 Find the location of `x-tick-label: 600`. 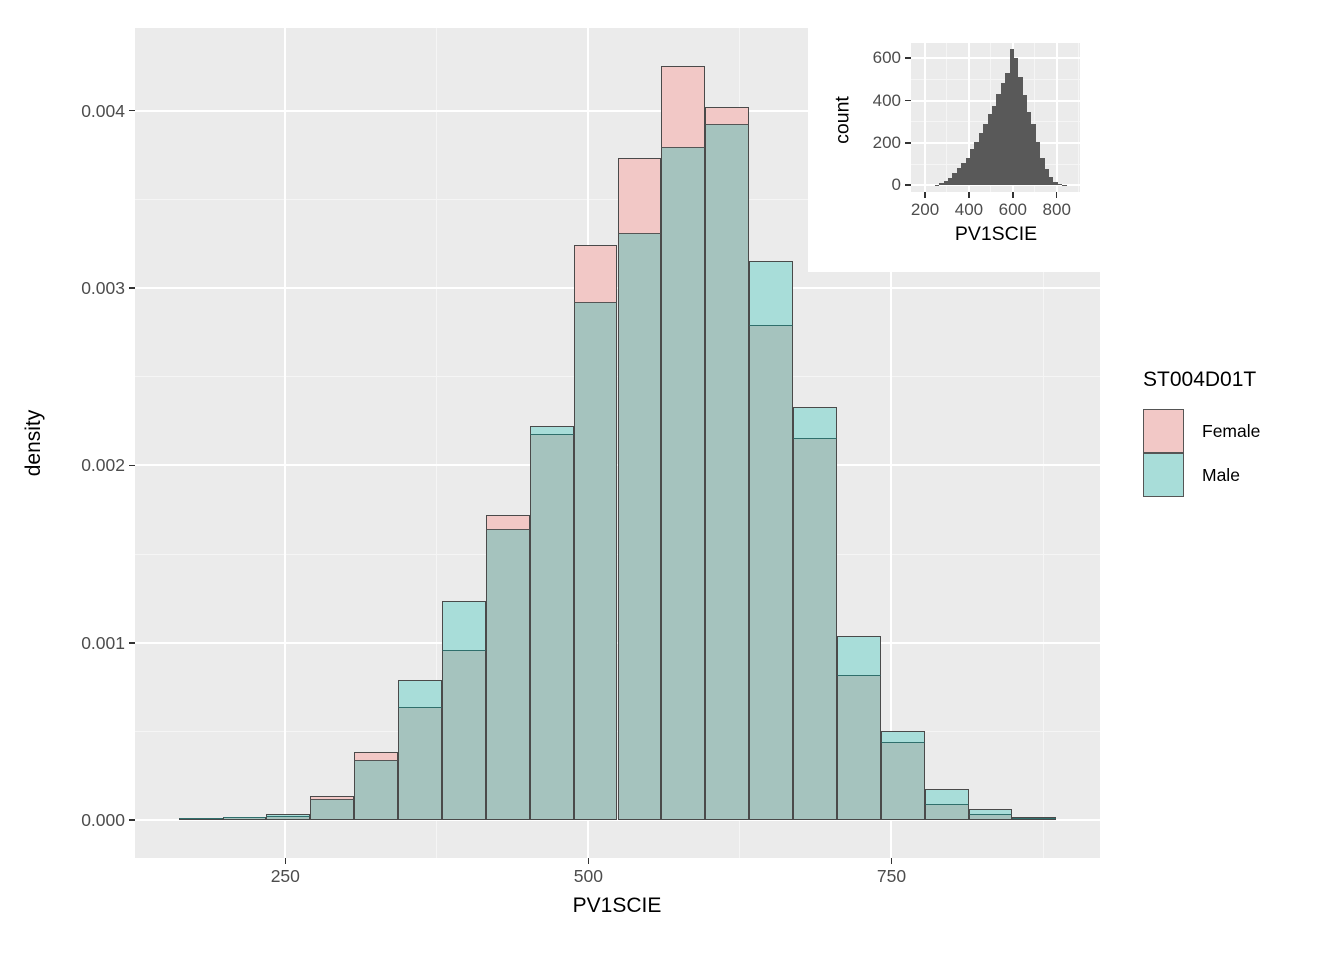

x-tick-label: 600 is located at coordinates (1013, 209).